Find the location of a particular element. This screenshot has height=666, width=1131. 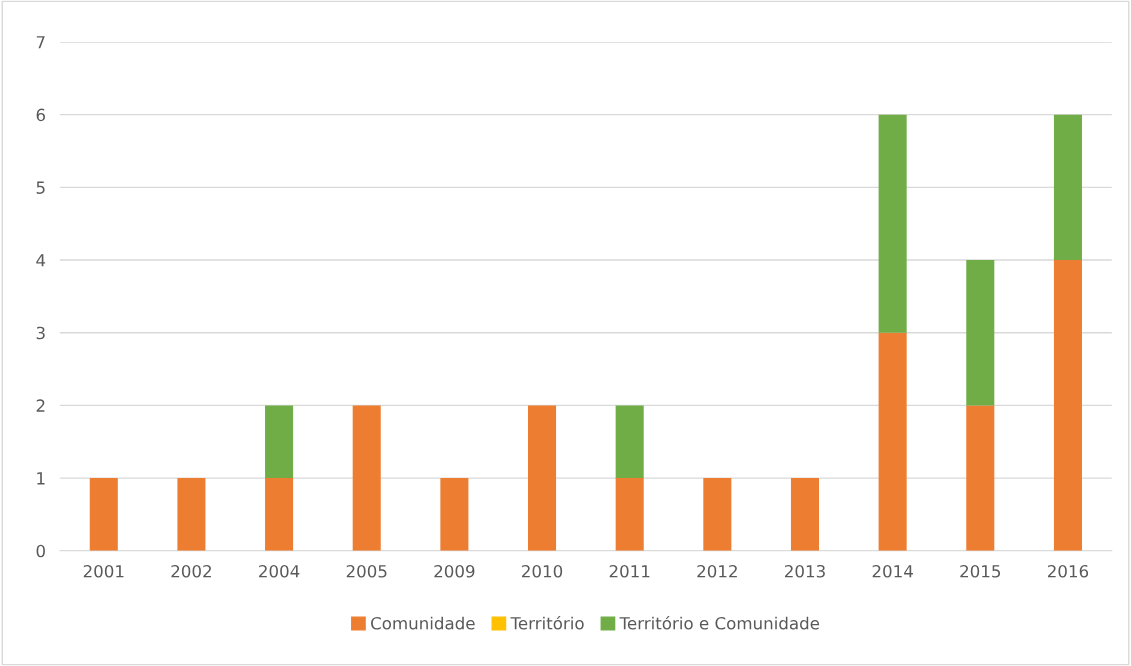

legend-label: Território e Comunidade is located at coordinates (719, 623).